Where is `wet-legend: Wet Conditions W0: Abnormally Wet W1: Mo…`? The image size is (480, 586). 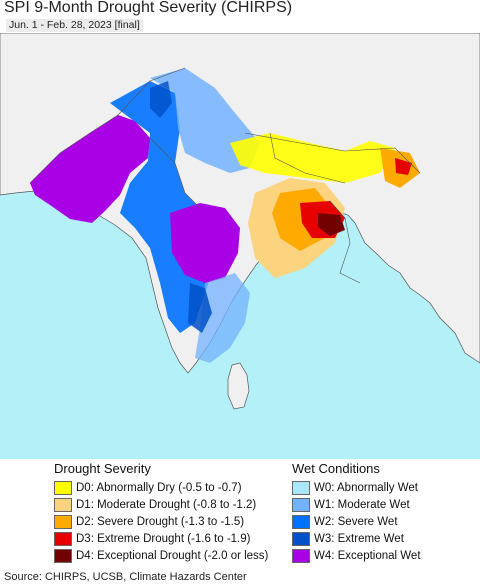 wet-legend: Wet Conditions W0: Abnormally Wet W1: Mo… is located at coordinates (356, 512).